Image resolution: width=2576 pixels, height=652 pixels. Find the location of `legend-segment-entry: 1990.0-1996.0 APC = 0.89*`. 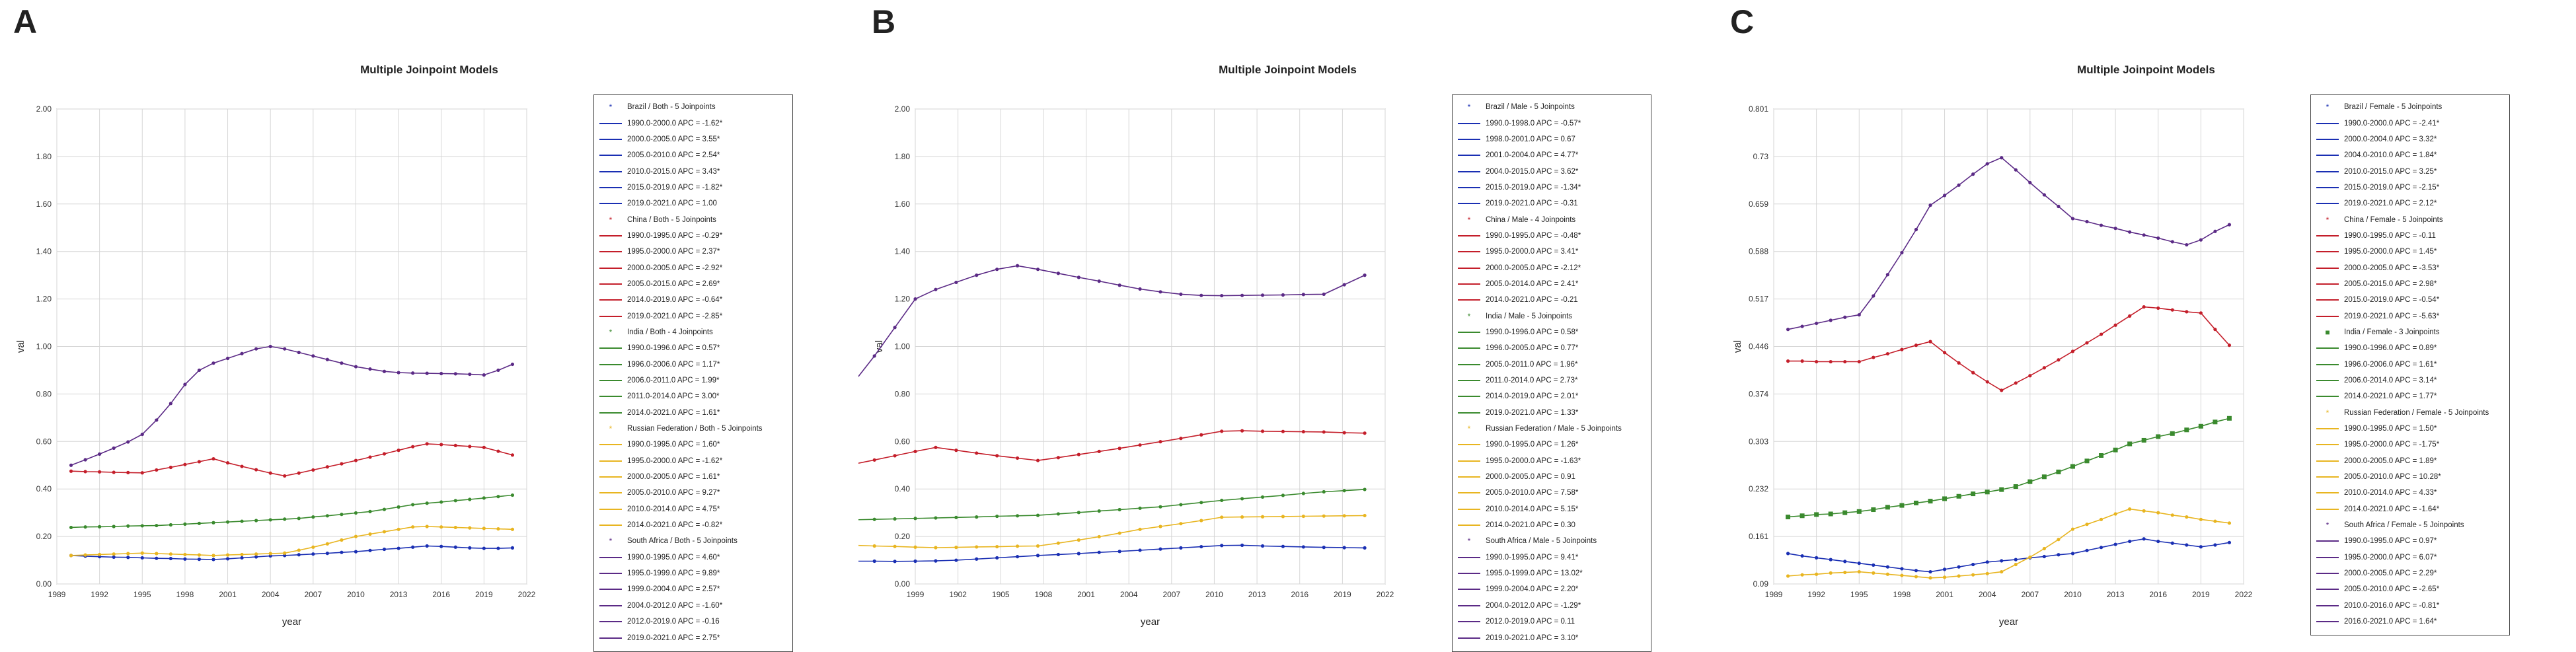

legend-segment-entry: 1990.0-1996.0 APC = 0.89* is located at coordinates (2410, 348).